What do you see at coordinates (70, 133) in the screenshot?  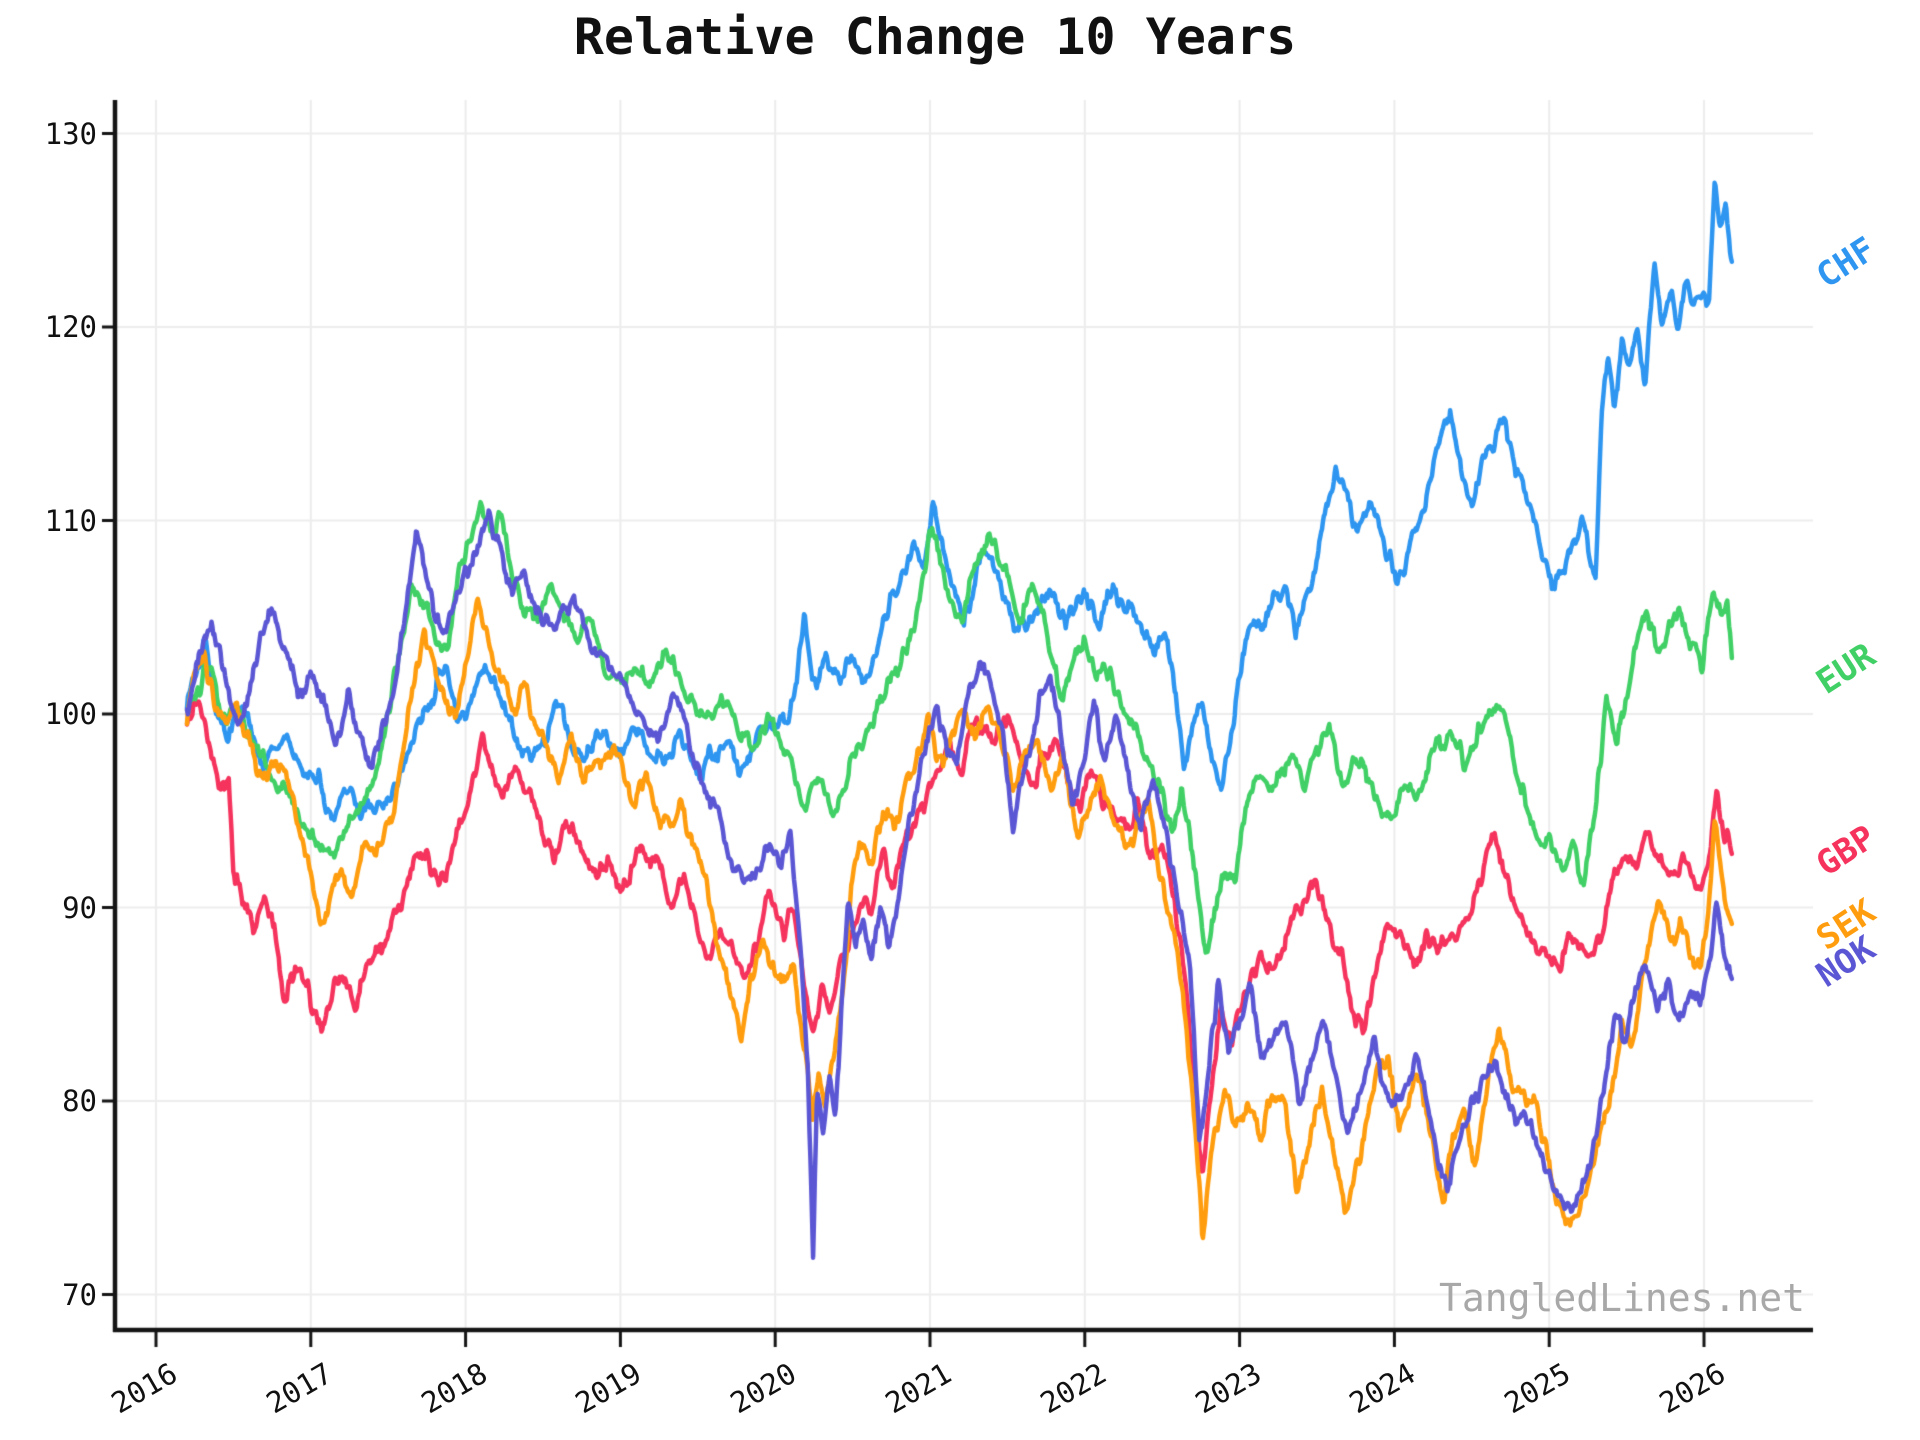 I see `y-axis-tick-label: 130` at bounding box center [70, 133].